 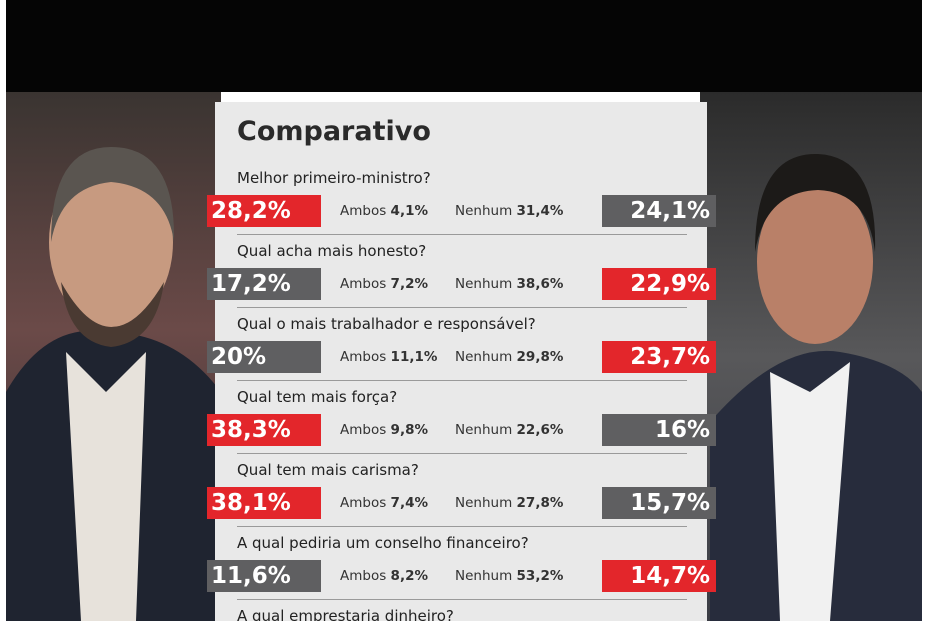 I want to click on both-value: 4,1%, so click(x=409, y=211).